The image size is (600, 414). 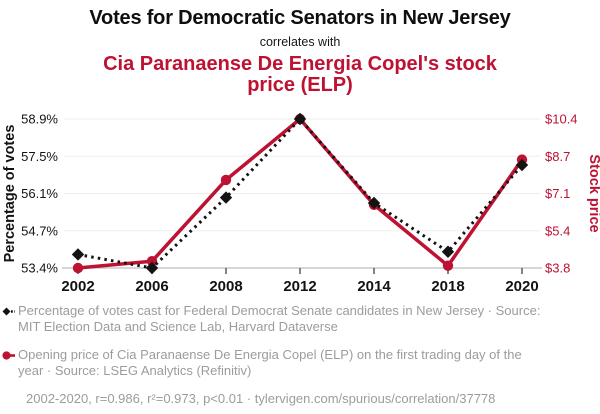 I want to click on x-tick-label: 2014, so click(x=374, y=286).